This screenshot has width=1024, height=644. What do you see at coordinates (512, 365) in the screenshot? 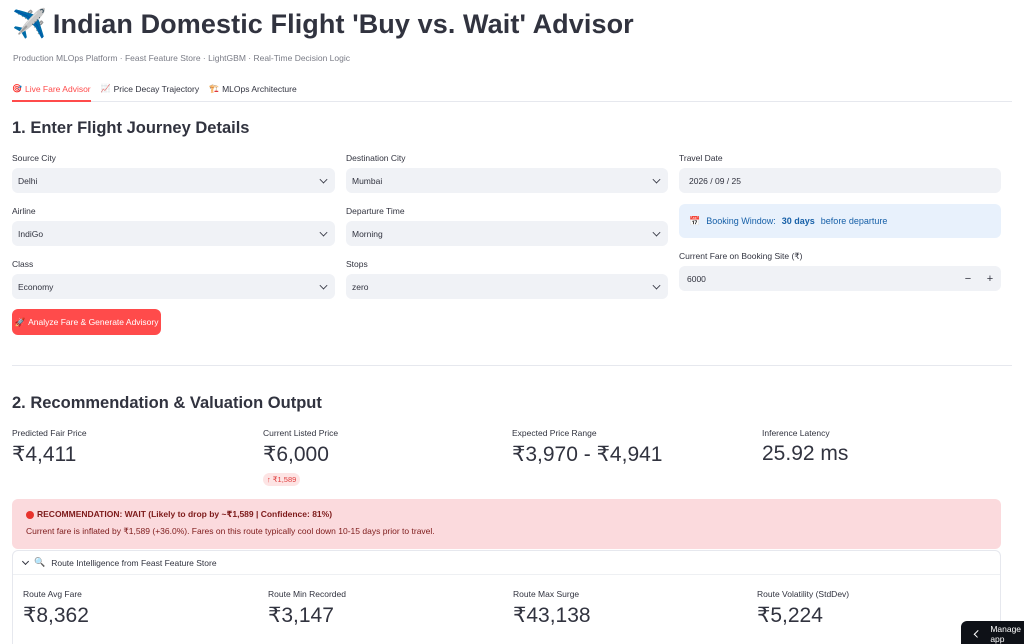
I see `section-divider` at bounding box center [512, 365].